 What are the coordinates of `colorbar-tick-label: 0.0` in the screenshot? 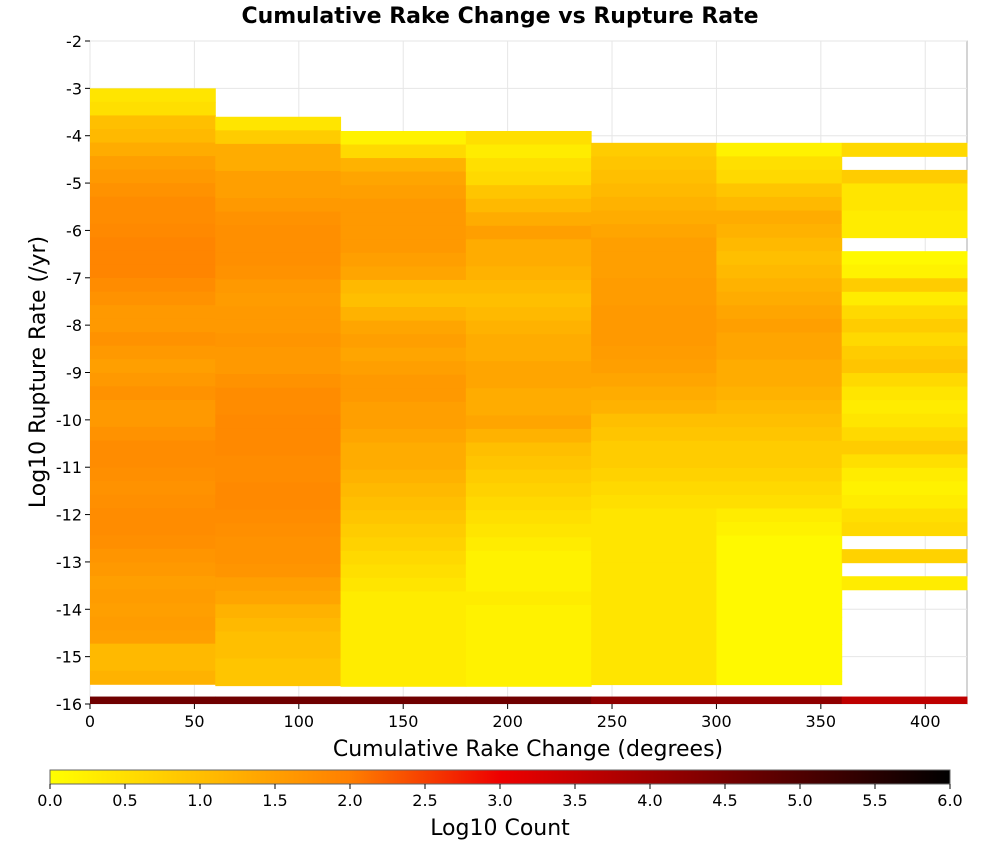 It's located at (49, 800).